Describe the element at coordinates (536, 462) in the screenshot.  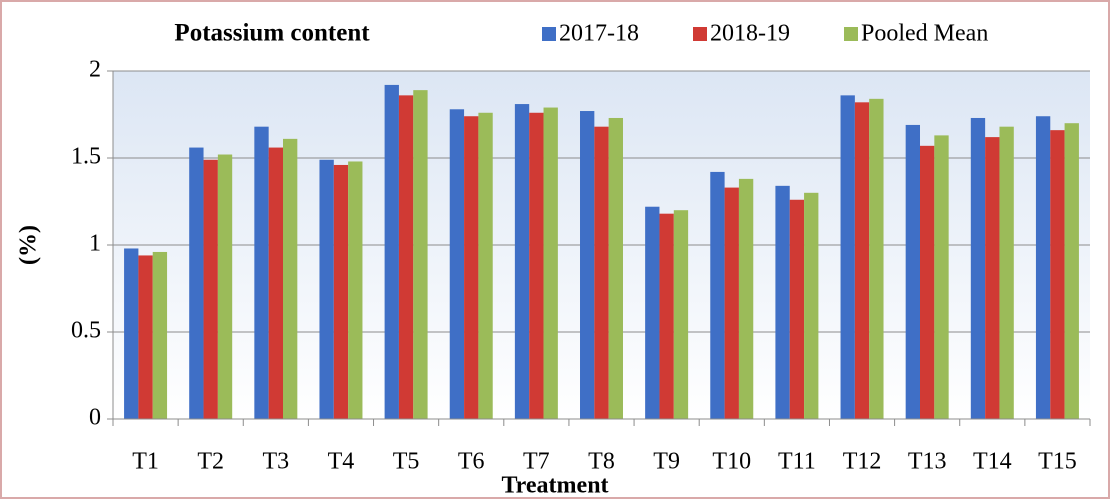
I see `x-tick-label: T7` at that location.